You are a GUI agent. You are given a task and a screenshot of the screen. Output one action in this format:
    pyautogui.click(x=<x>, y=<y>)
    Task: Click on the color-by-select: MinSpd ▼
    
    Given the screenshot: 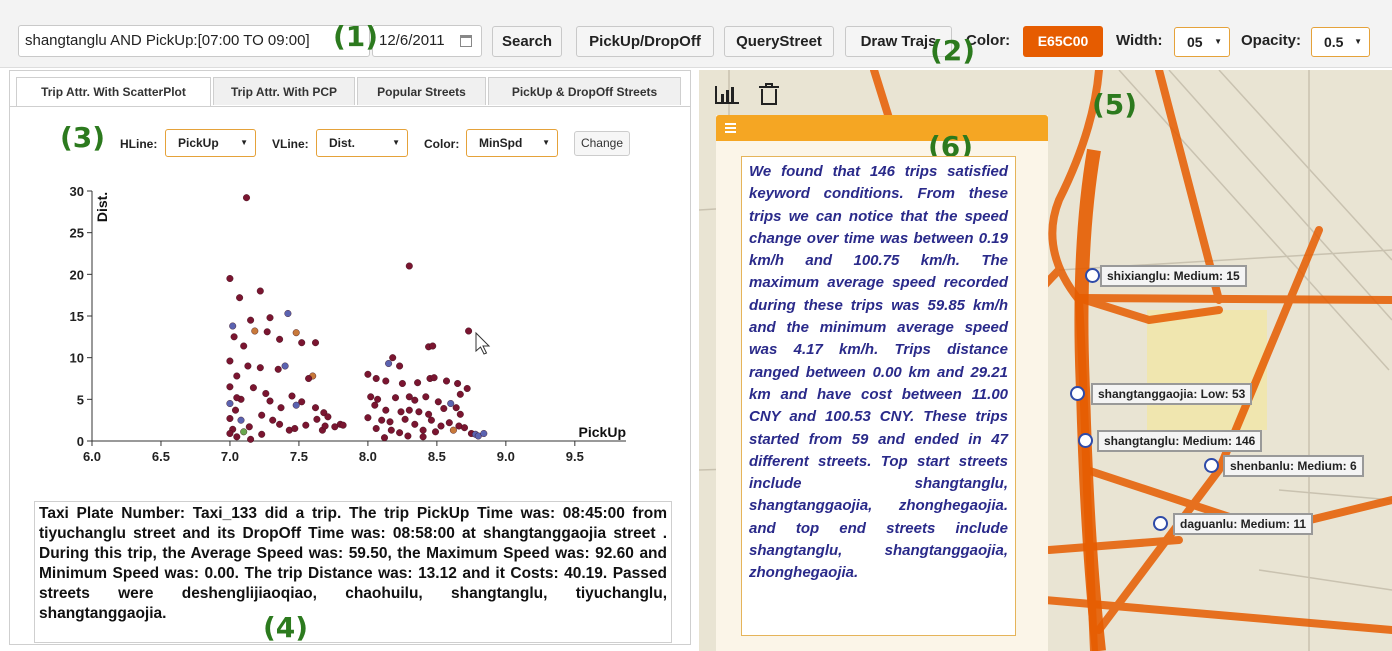 What is the action you would take?
    pyautogui.click(x=512, y=143)
    